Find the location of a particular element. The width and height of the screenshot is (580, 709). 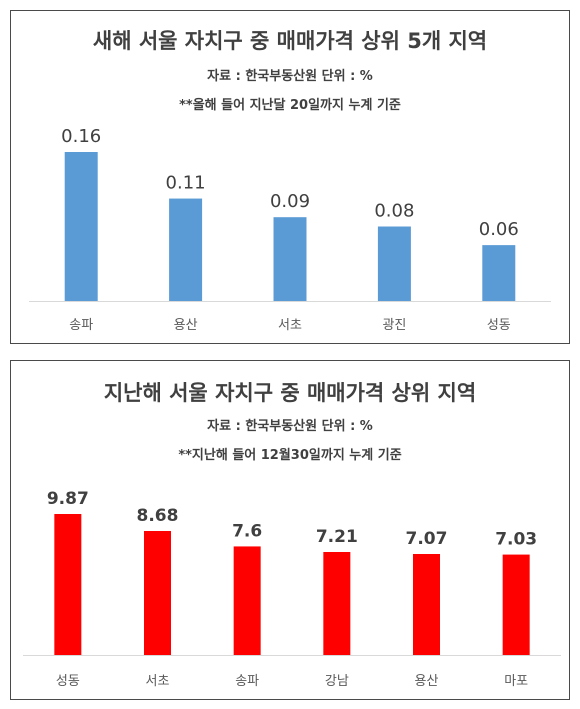

category-tick-label: 강남 is located at coordinates (337, 681).